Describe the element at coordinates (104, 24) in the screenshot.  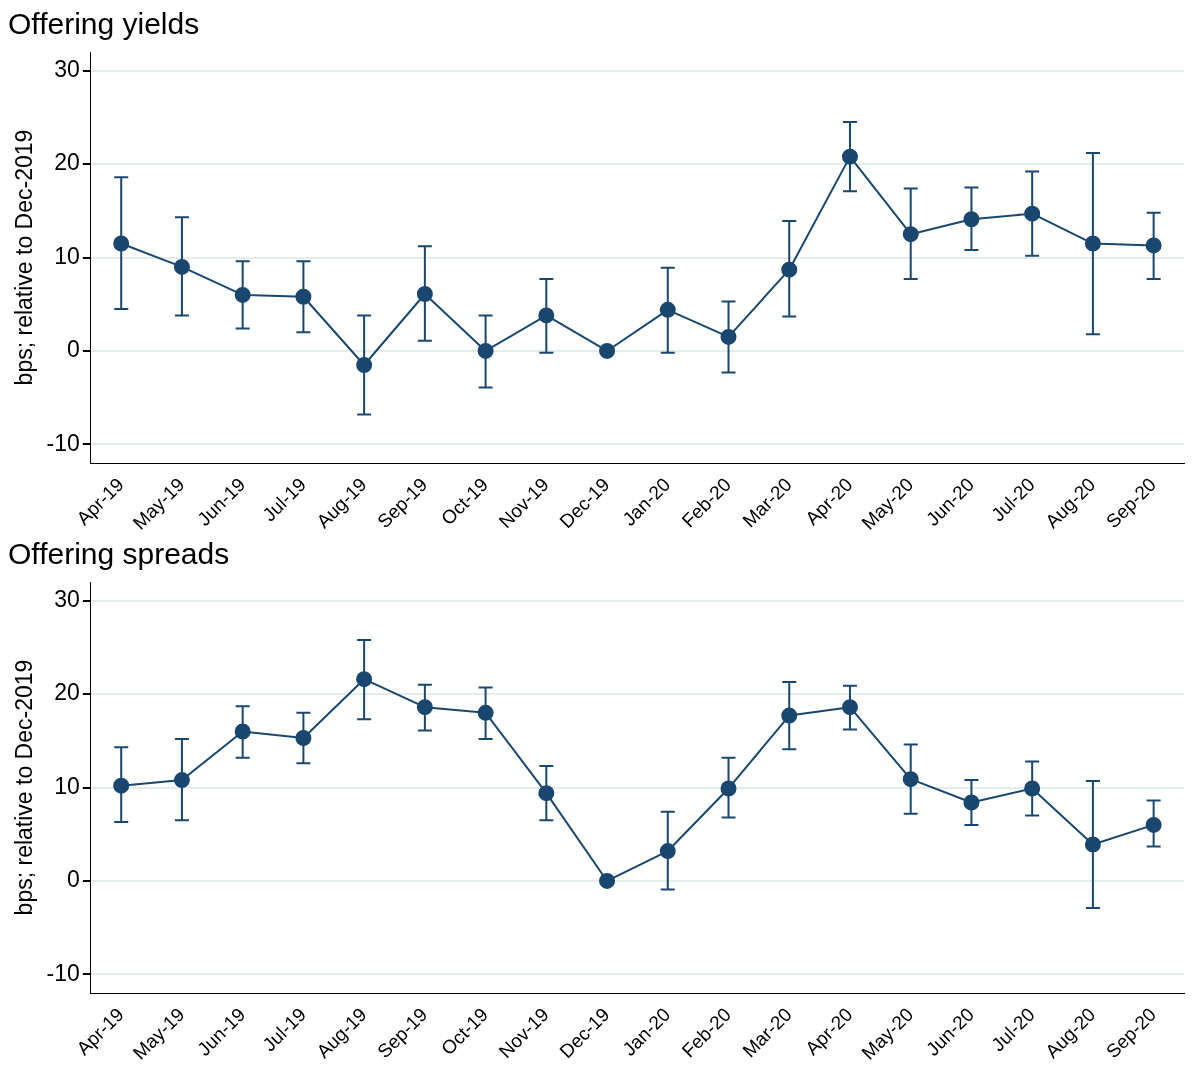
I see `chart-title: Offering yields` at that location.